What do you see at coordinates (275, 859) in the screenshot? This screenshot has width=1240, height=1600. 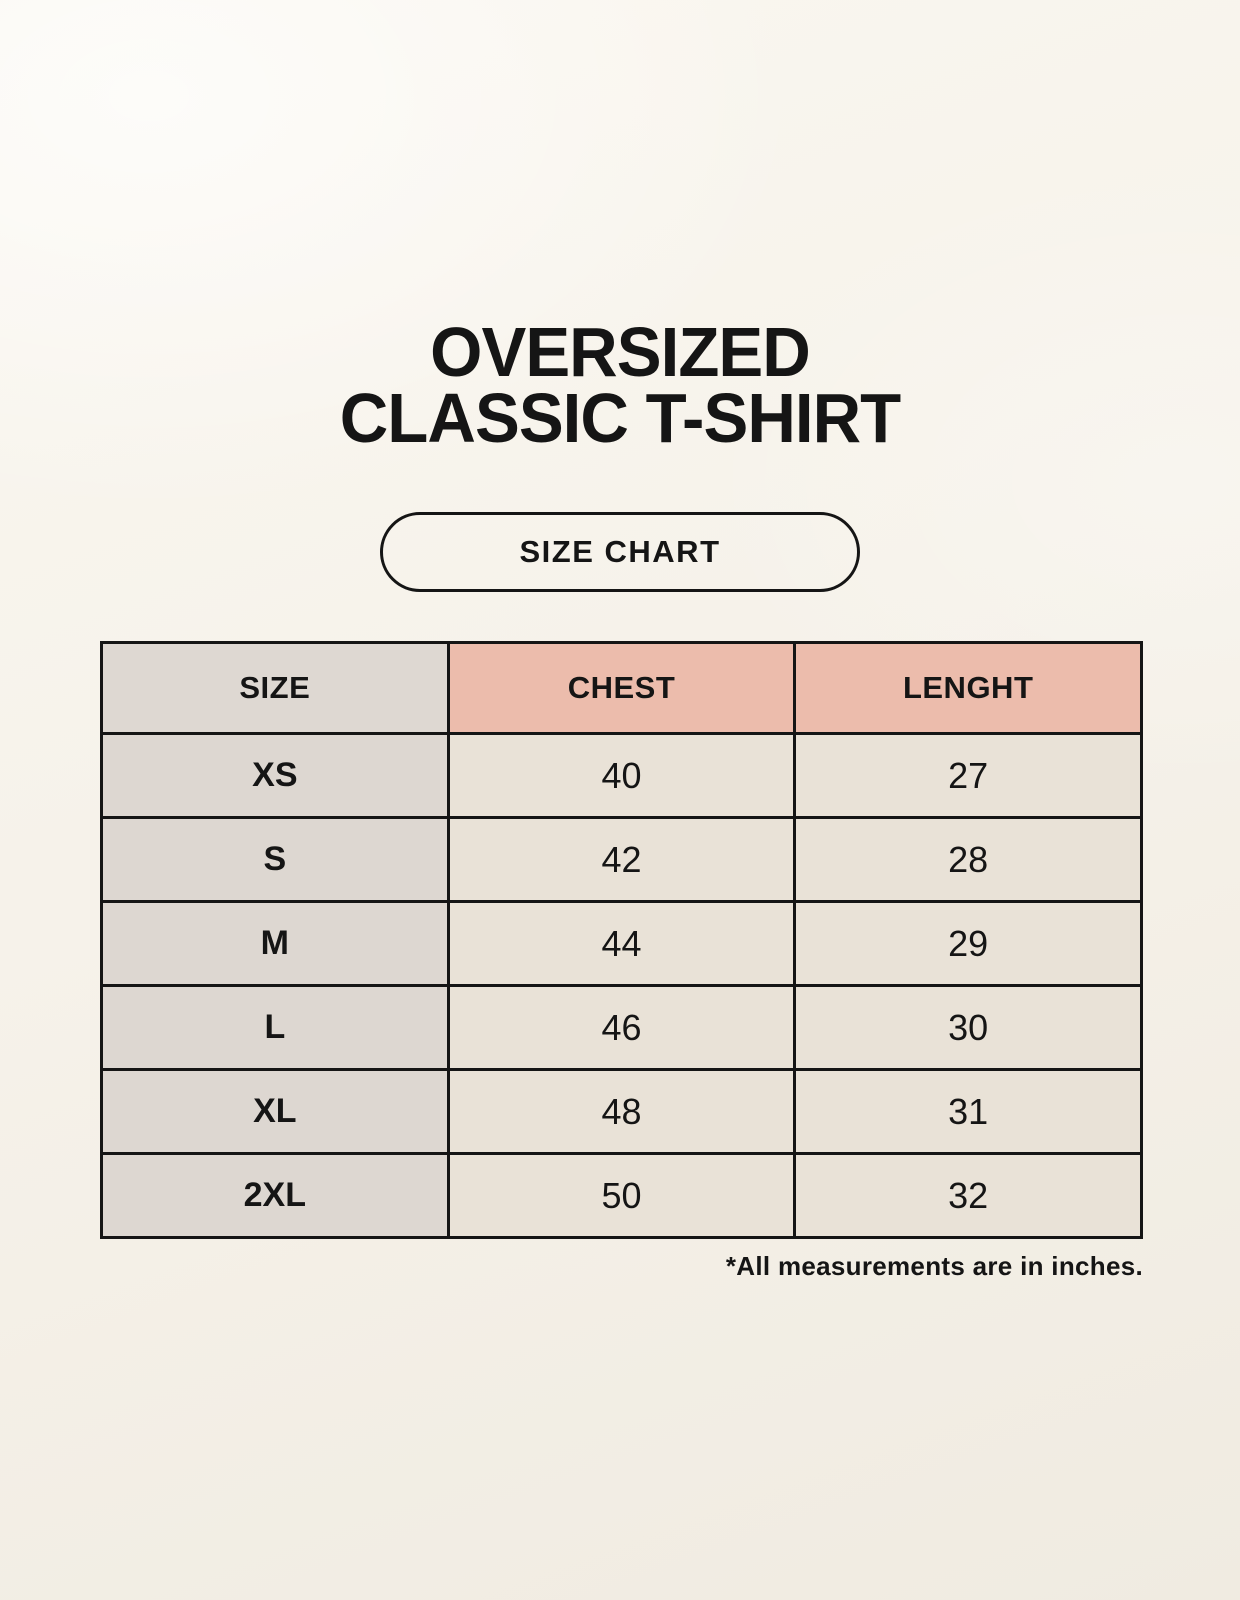 I see `size-label: S` at bounding box center [275, 859].